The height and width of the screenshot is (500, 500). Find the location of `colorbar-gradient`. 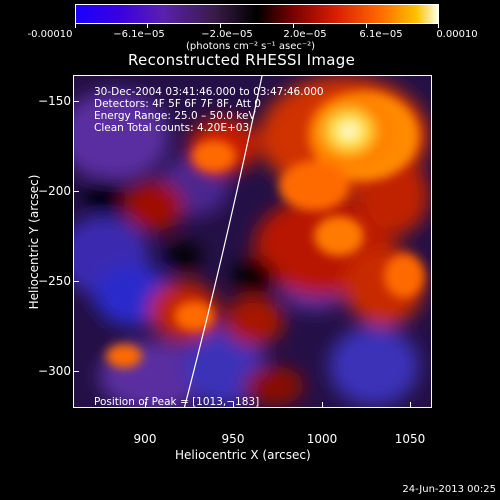

colorbar-gradient is located at coordinates (257, 14).